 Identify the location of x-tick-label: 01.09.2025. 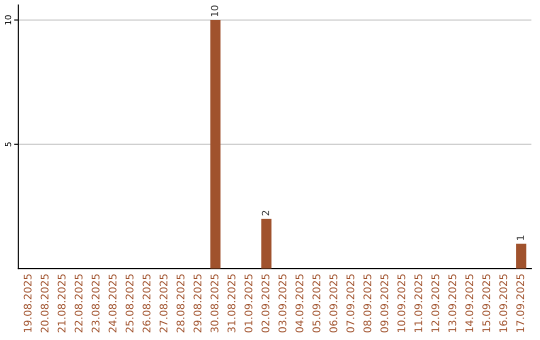
(248, 303).